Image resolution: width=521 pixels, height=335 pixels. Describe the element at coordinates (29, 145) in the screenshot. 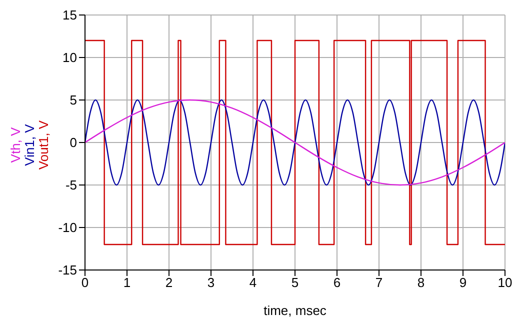

I see `text: Vin1, V` at that location.